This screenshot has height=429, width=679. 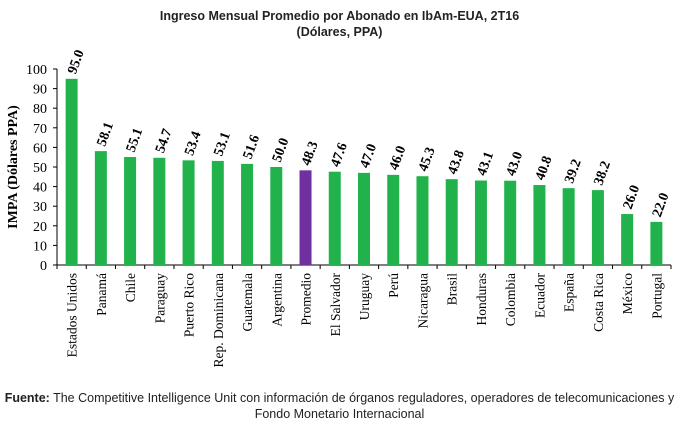 I want to click on data-label: 38.2, so click(x=603, y=173).